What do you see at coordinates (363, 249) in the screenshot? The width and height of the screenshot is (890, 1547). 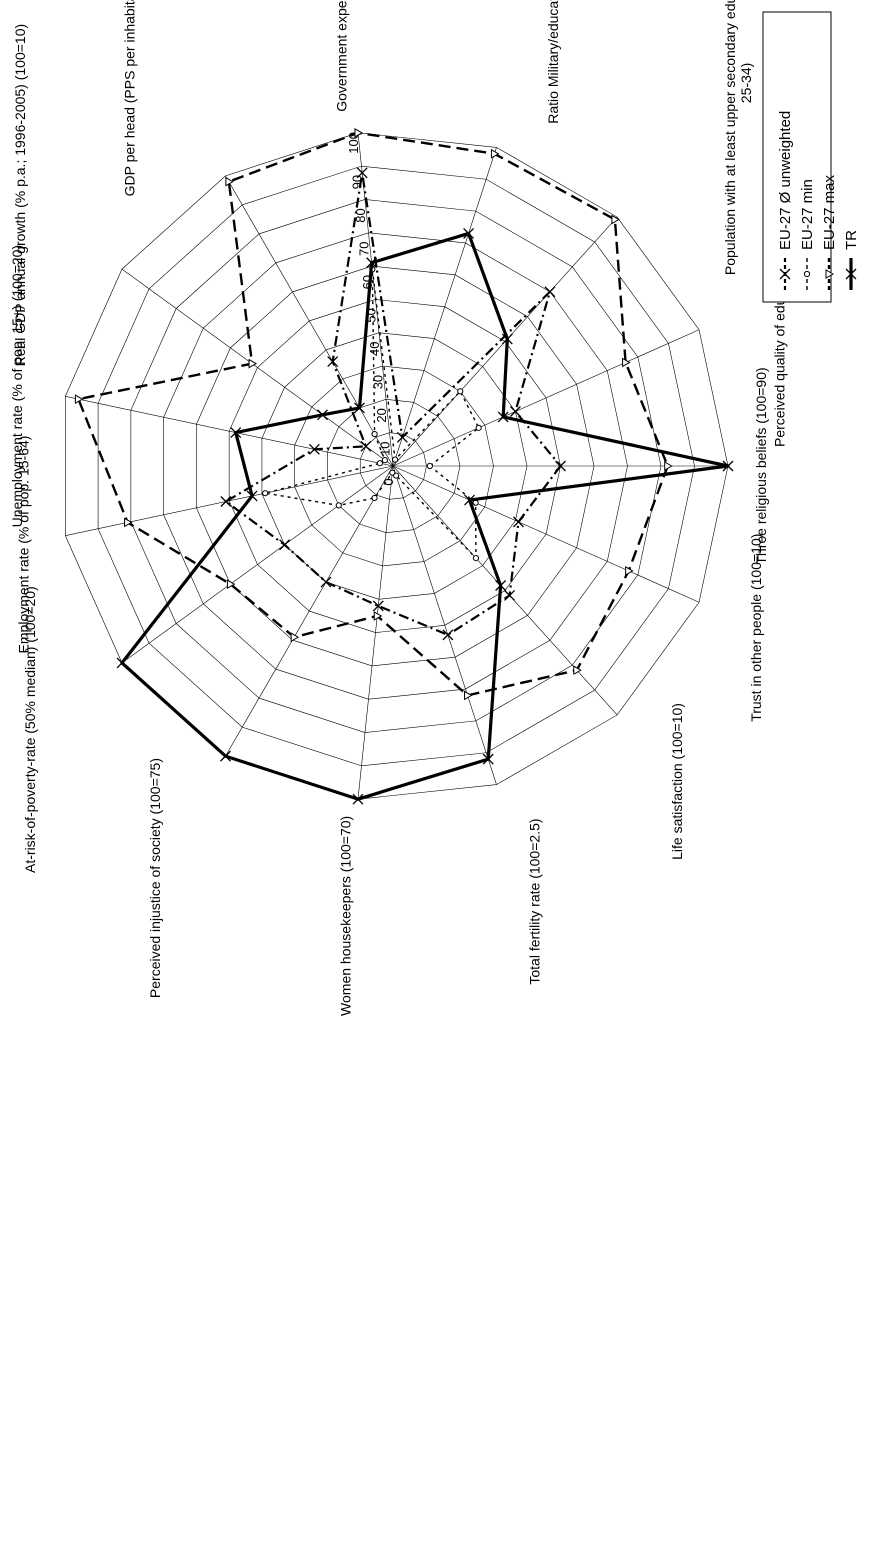 I see `tick-label: 70` at bounding box center [363, 249].